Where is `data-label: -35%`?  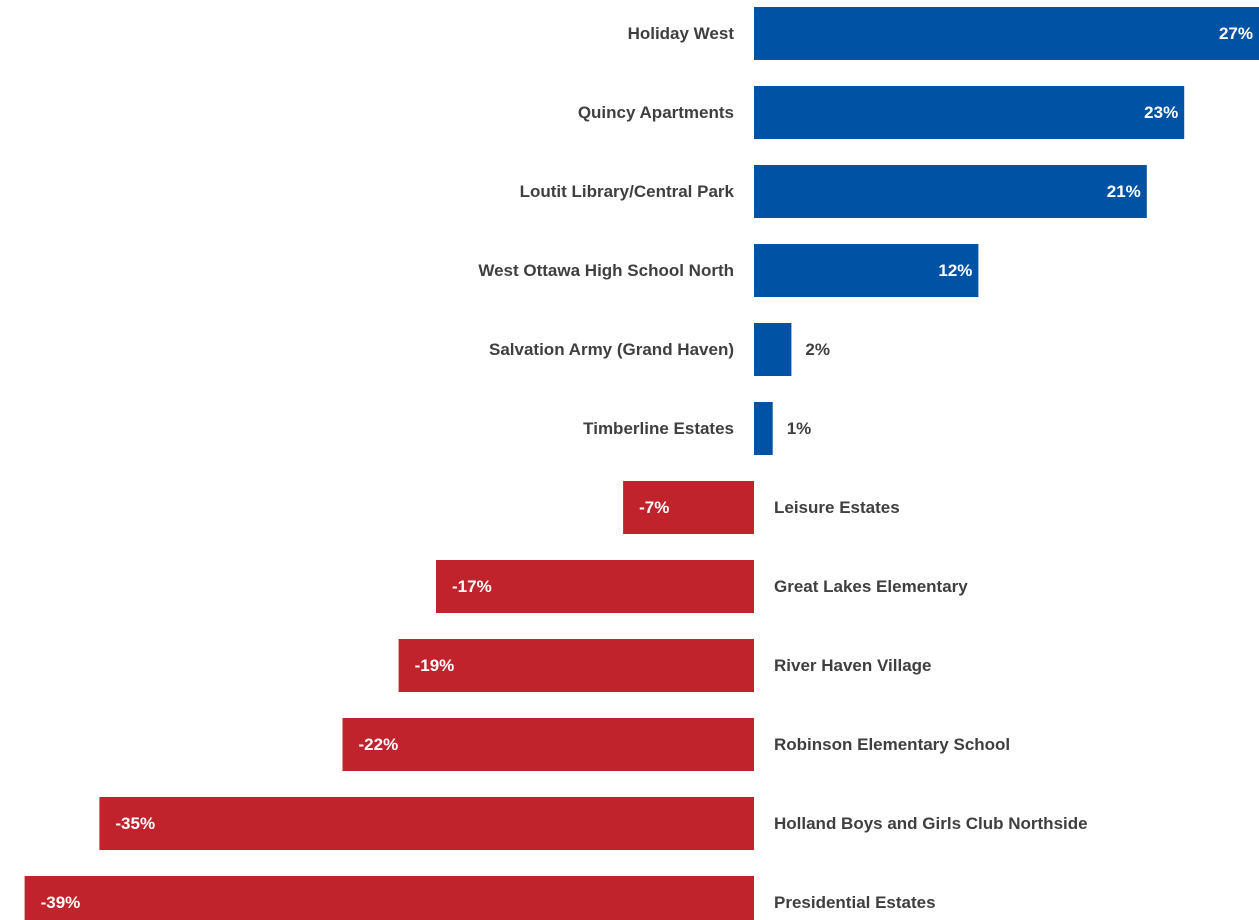
data-label: -35% is located at coordinates (135, 823).